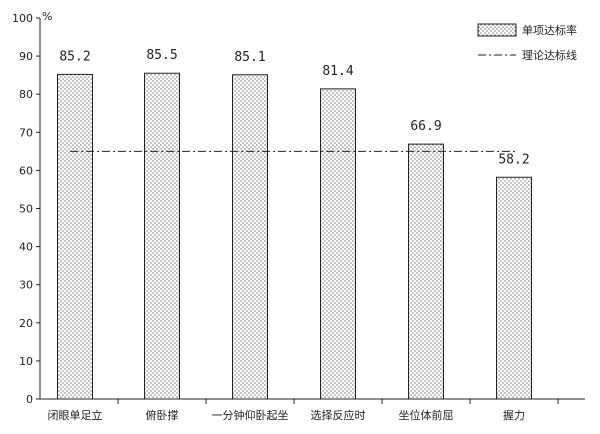 This screenshot has height=434, width=600. What do you see at coordinates (26, 247) in the screenshot?
I see `y-tick-label: 40` at bounding box center [26, 247].